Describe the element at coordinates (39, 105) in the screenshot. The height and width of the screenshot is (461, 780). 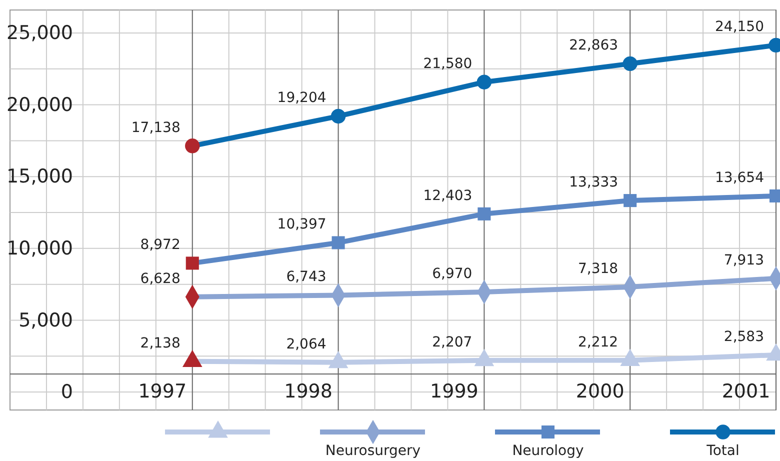
I see `y-tick-label: 20,000` at that location.